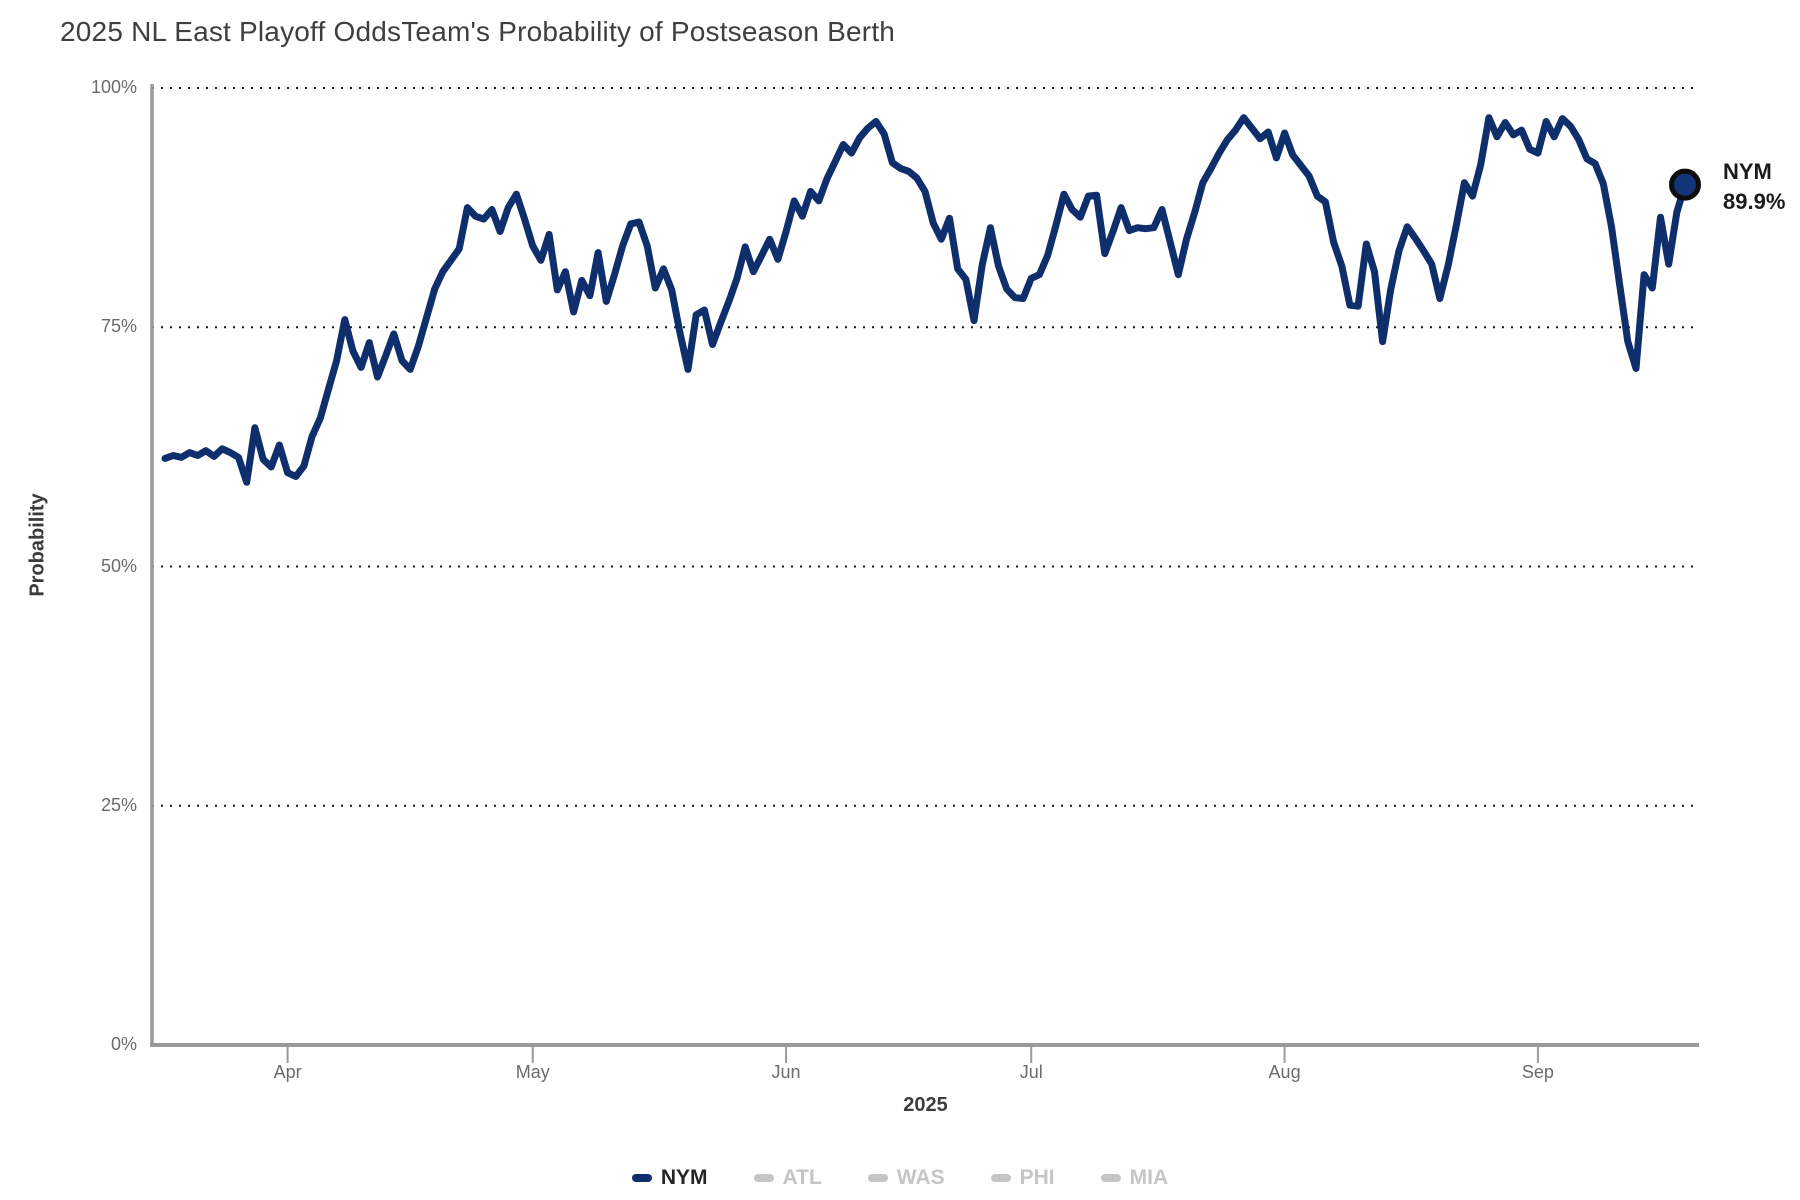 The height and width of the screenshot is (1200, 1800). I want to click on legend-swatch-MIA, so click(1110, 1178).